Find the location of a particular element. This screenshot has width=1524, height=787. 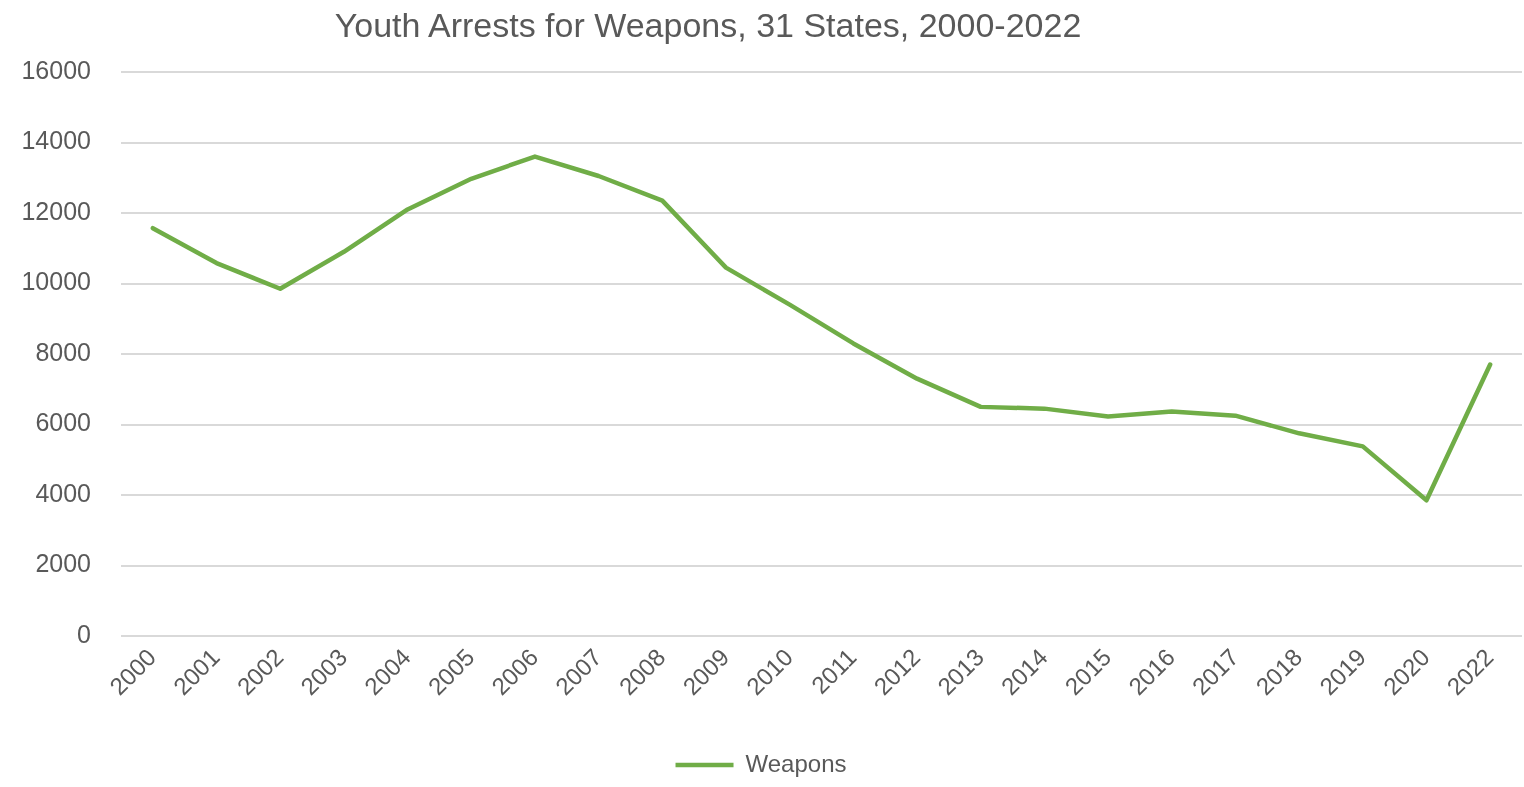

y-tick-label: 16000 is located at coordinates (56, 69).